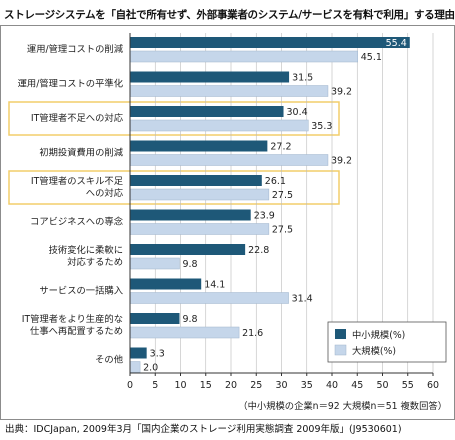 This screenshot has height=440, width=455. Describe the element at coordinates (77, 118) in the screenshot. I see `category-label: IT管理者不足への対応` at that location.